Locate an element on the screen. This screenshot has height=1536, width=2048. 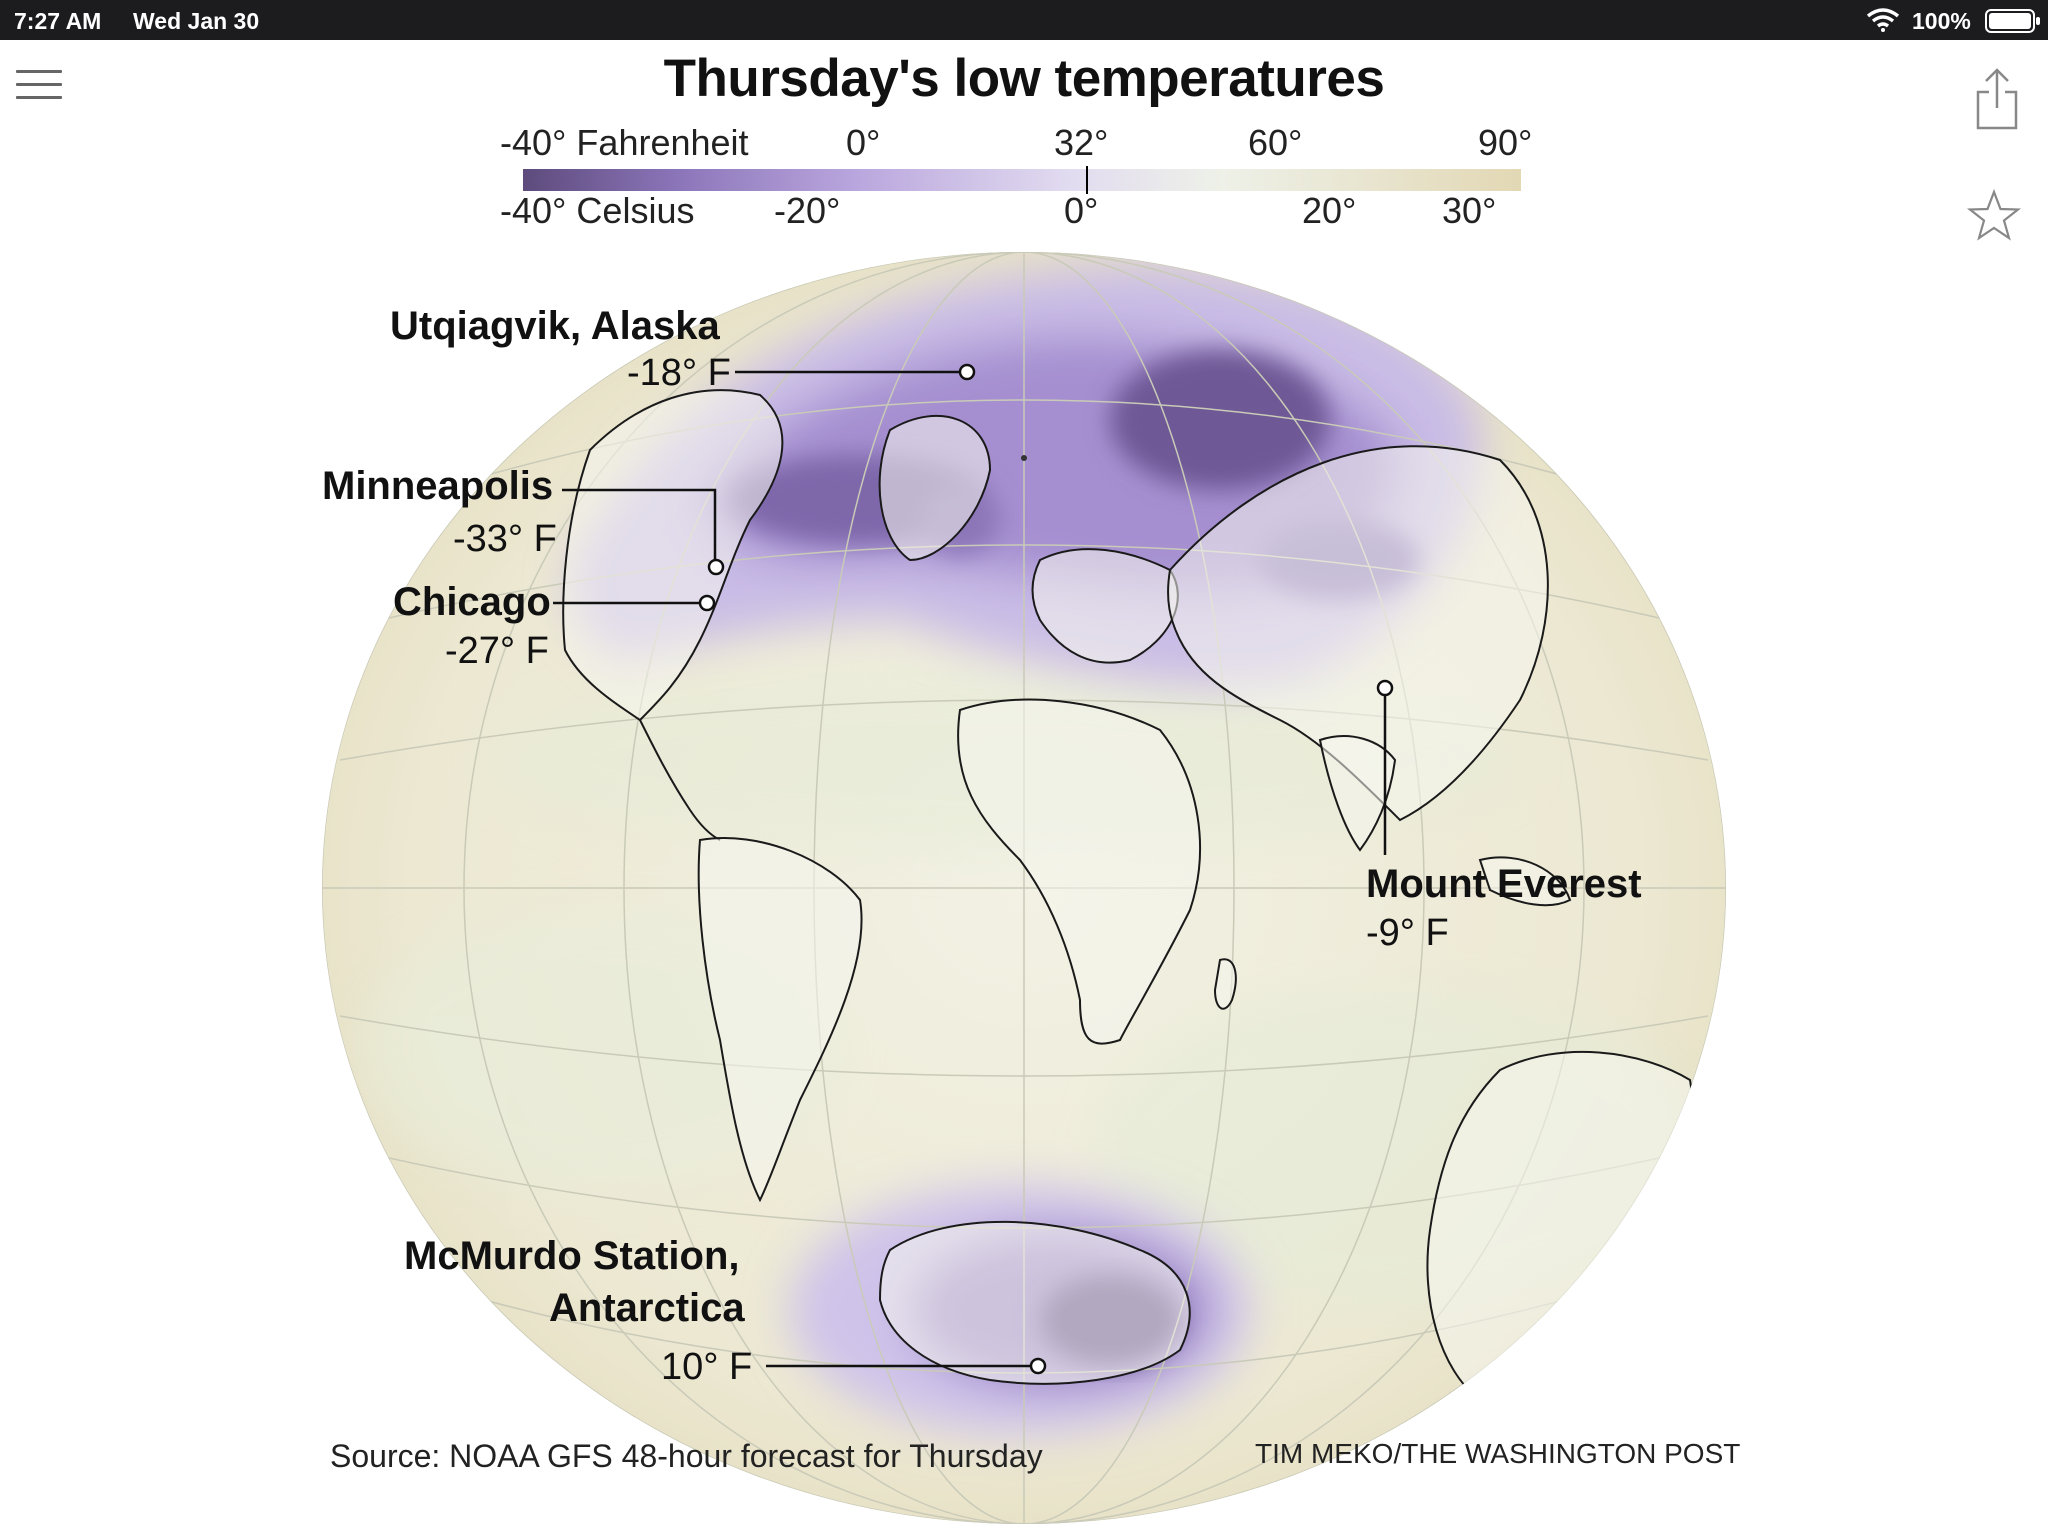
minneapolis-label: Minneapolis is located at coordinates (438, 486).